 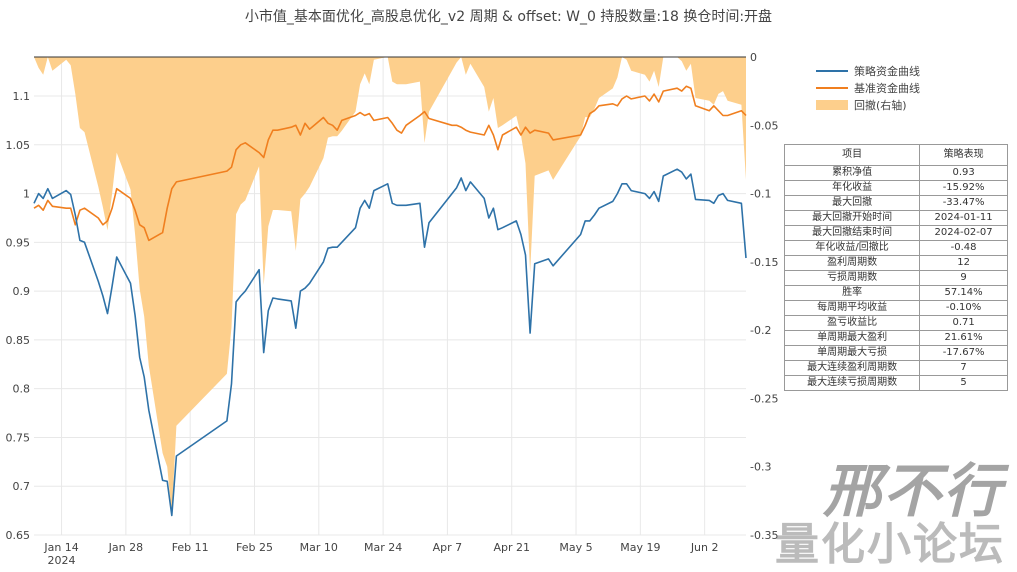 What do you see at coordinates (852, 368) in the screenshot?
I see `metric-label: 最大连续盈利周期数` at bounding box center [852, 368].